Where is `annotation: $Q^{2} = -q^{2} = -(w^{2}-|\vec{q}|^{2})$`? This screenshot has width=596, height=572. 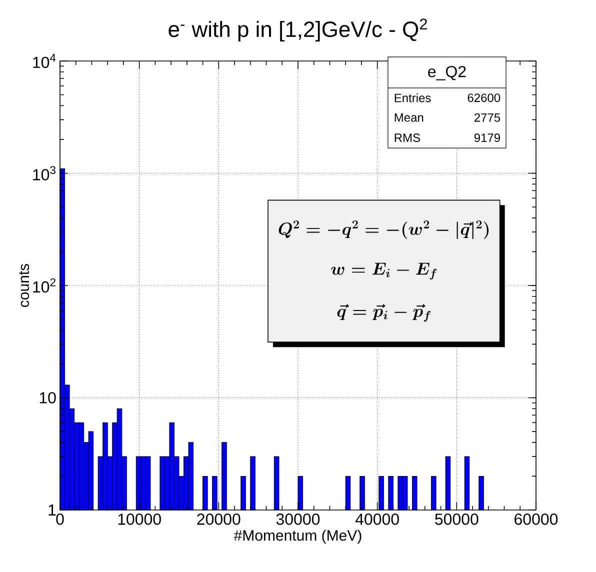
annotation: $Q^{2} = -q^{2} = -(w^{2}-|\vec{q}|^{2})$ is located at coordinates (383, 229).